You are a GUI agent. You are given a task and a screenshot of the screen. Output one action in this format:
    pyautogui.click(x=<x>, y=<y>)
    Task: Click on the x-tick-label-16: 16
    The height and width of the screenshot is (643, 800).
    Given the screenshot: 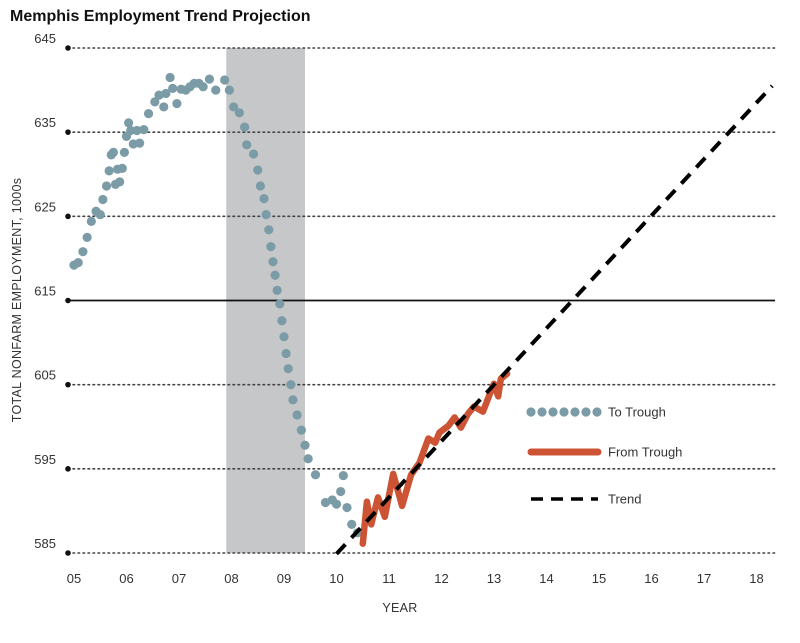 What is the action you would take?
    pyautogui.click(x=651, y=578)
    